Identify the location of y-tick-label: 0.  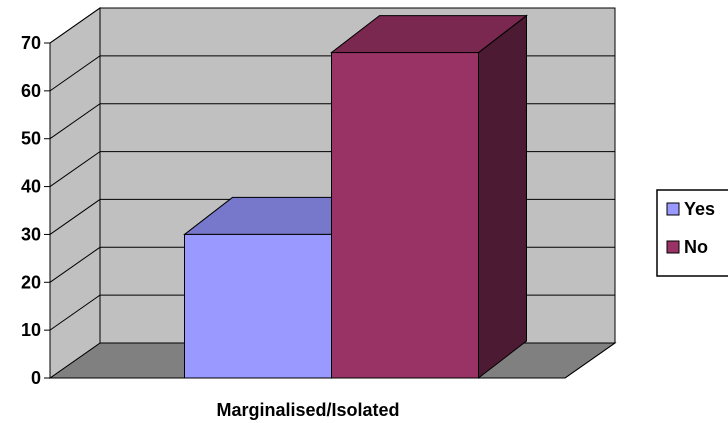
(36, 378).